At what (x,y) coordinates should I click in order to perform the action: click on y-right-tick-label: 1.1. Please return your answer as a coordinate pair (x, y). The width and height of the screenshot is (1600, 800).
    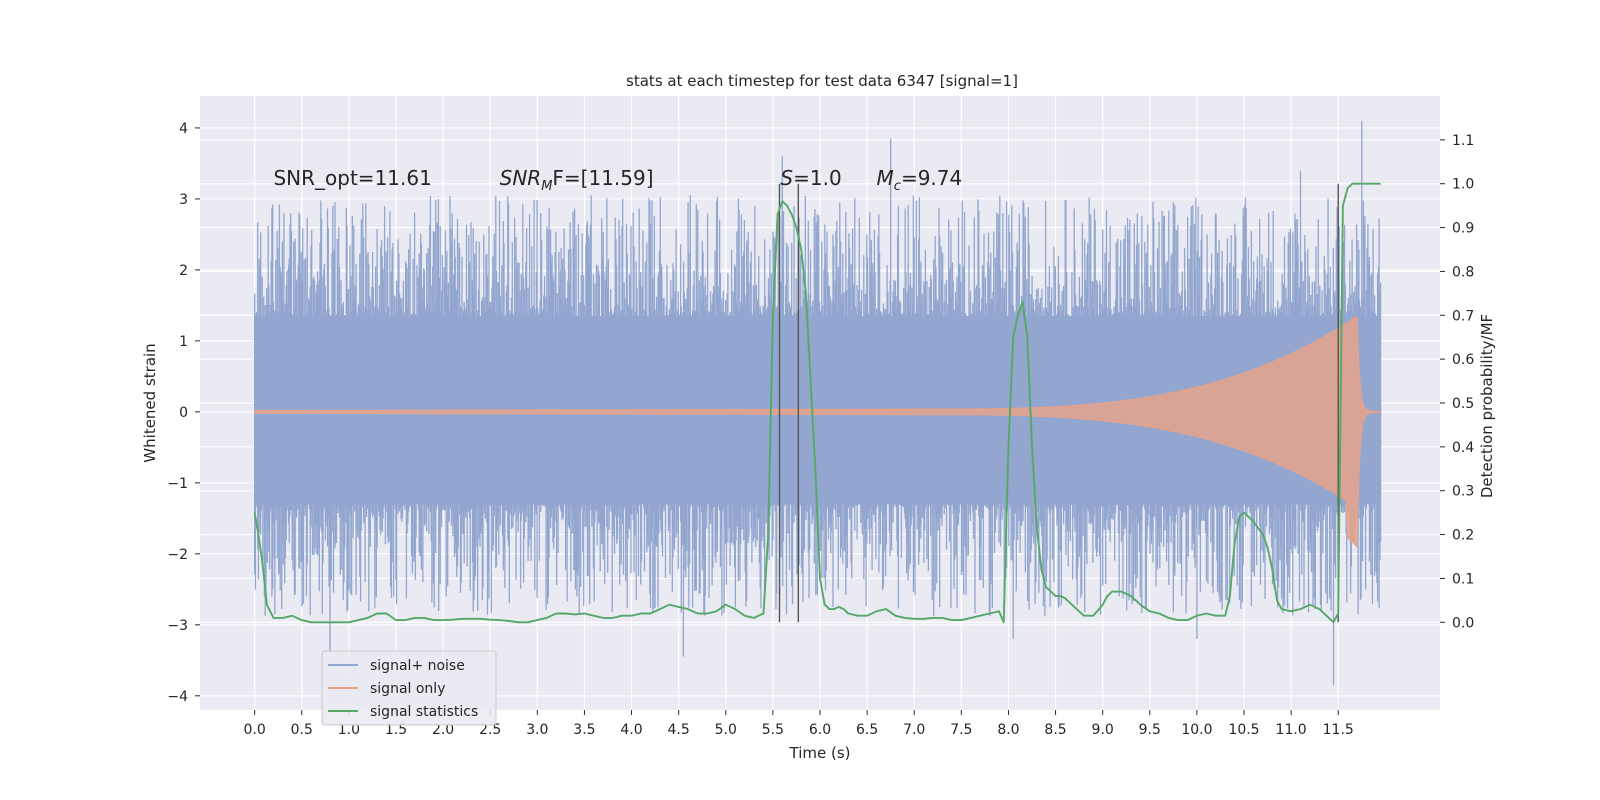
    Looking at the image, I should click on (1463, 141).